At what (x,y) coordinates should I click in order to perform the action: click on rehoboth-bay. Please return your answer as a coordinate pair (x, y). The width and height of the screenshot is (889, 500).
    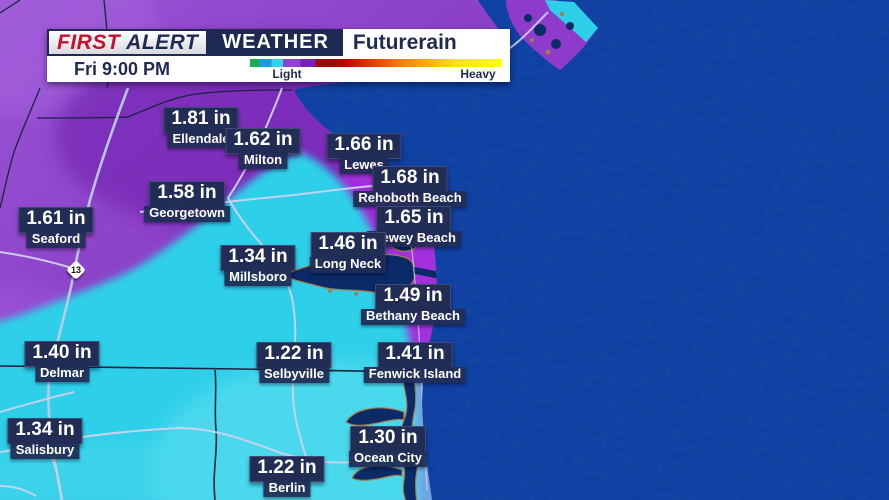
    Looking at the image, I should click on (401, 232).